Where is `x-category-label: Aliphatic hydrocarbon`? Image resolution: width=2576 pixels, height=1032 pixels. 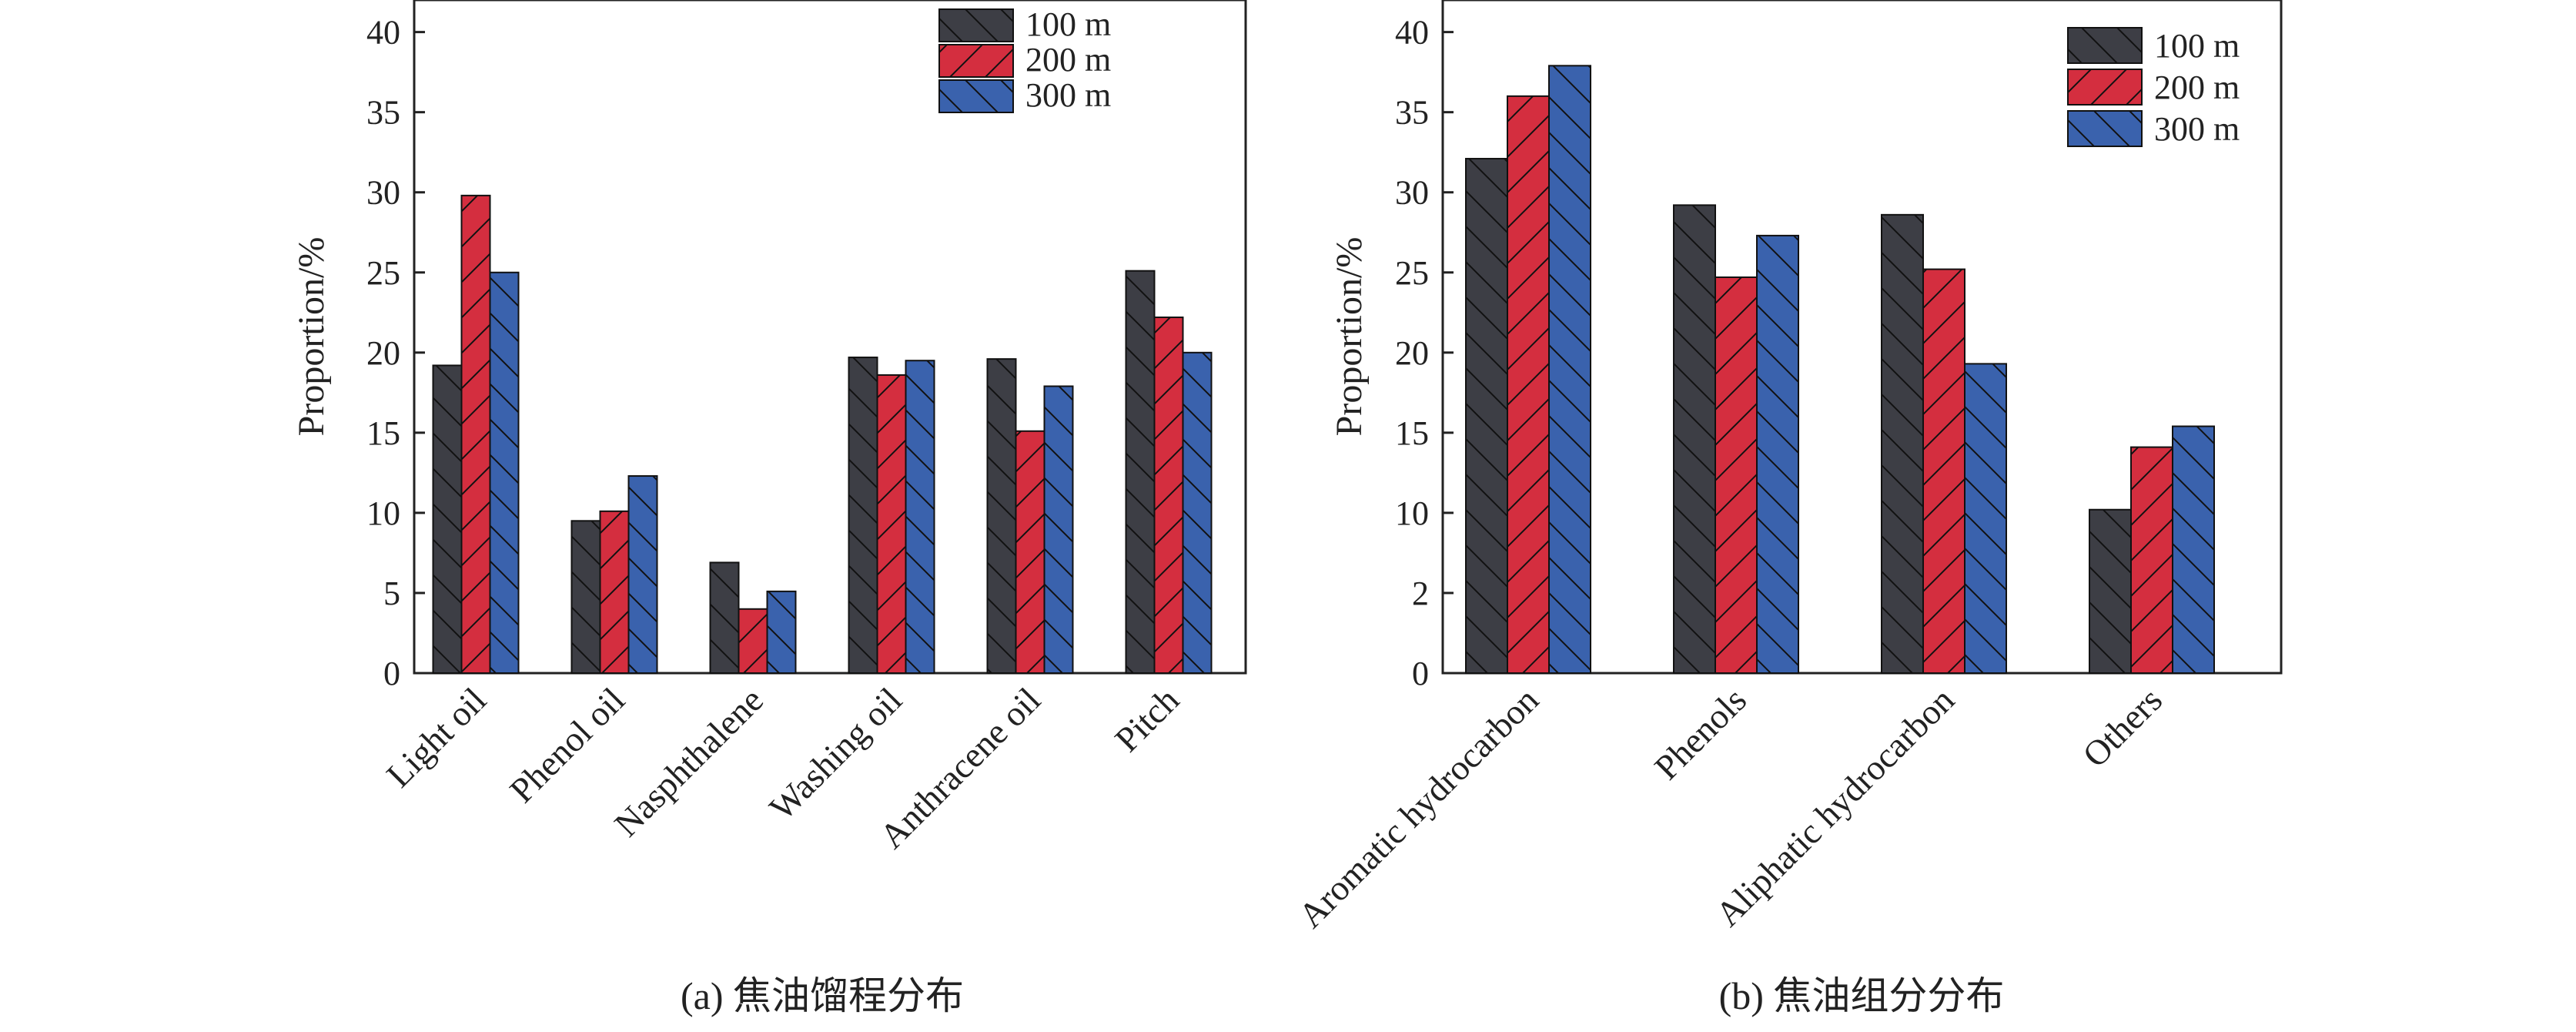
x-category-label: Aliphatic hydrocarbon is located at coordinates (1835, 807).